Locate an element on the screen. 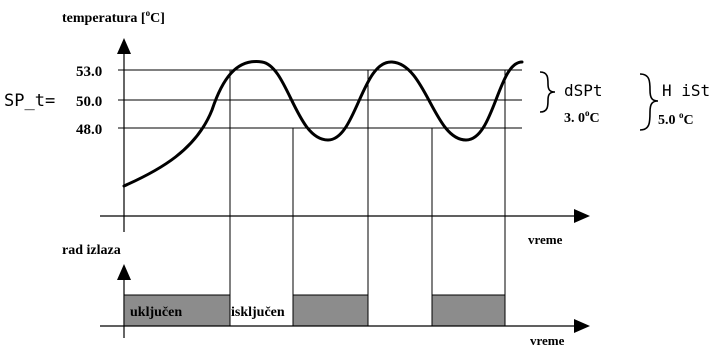 This screenshot has height=347, width=710. hist-brace is located at coordinates (649, 102).